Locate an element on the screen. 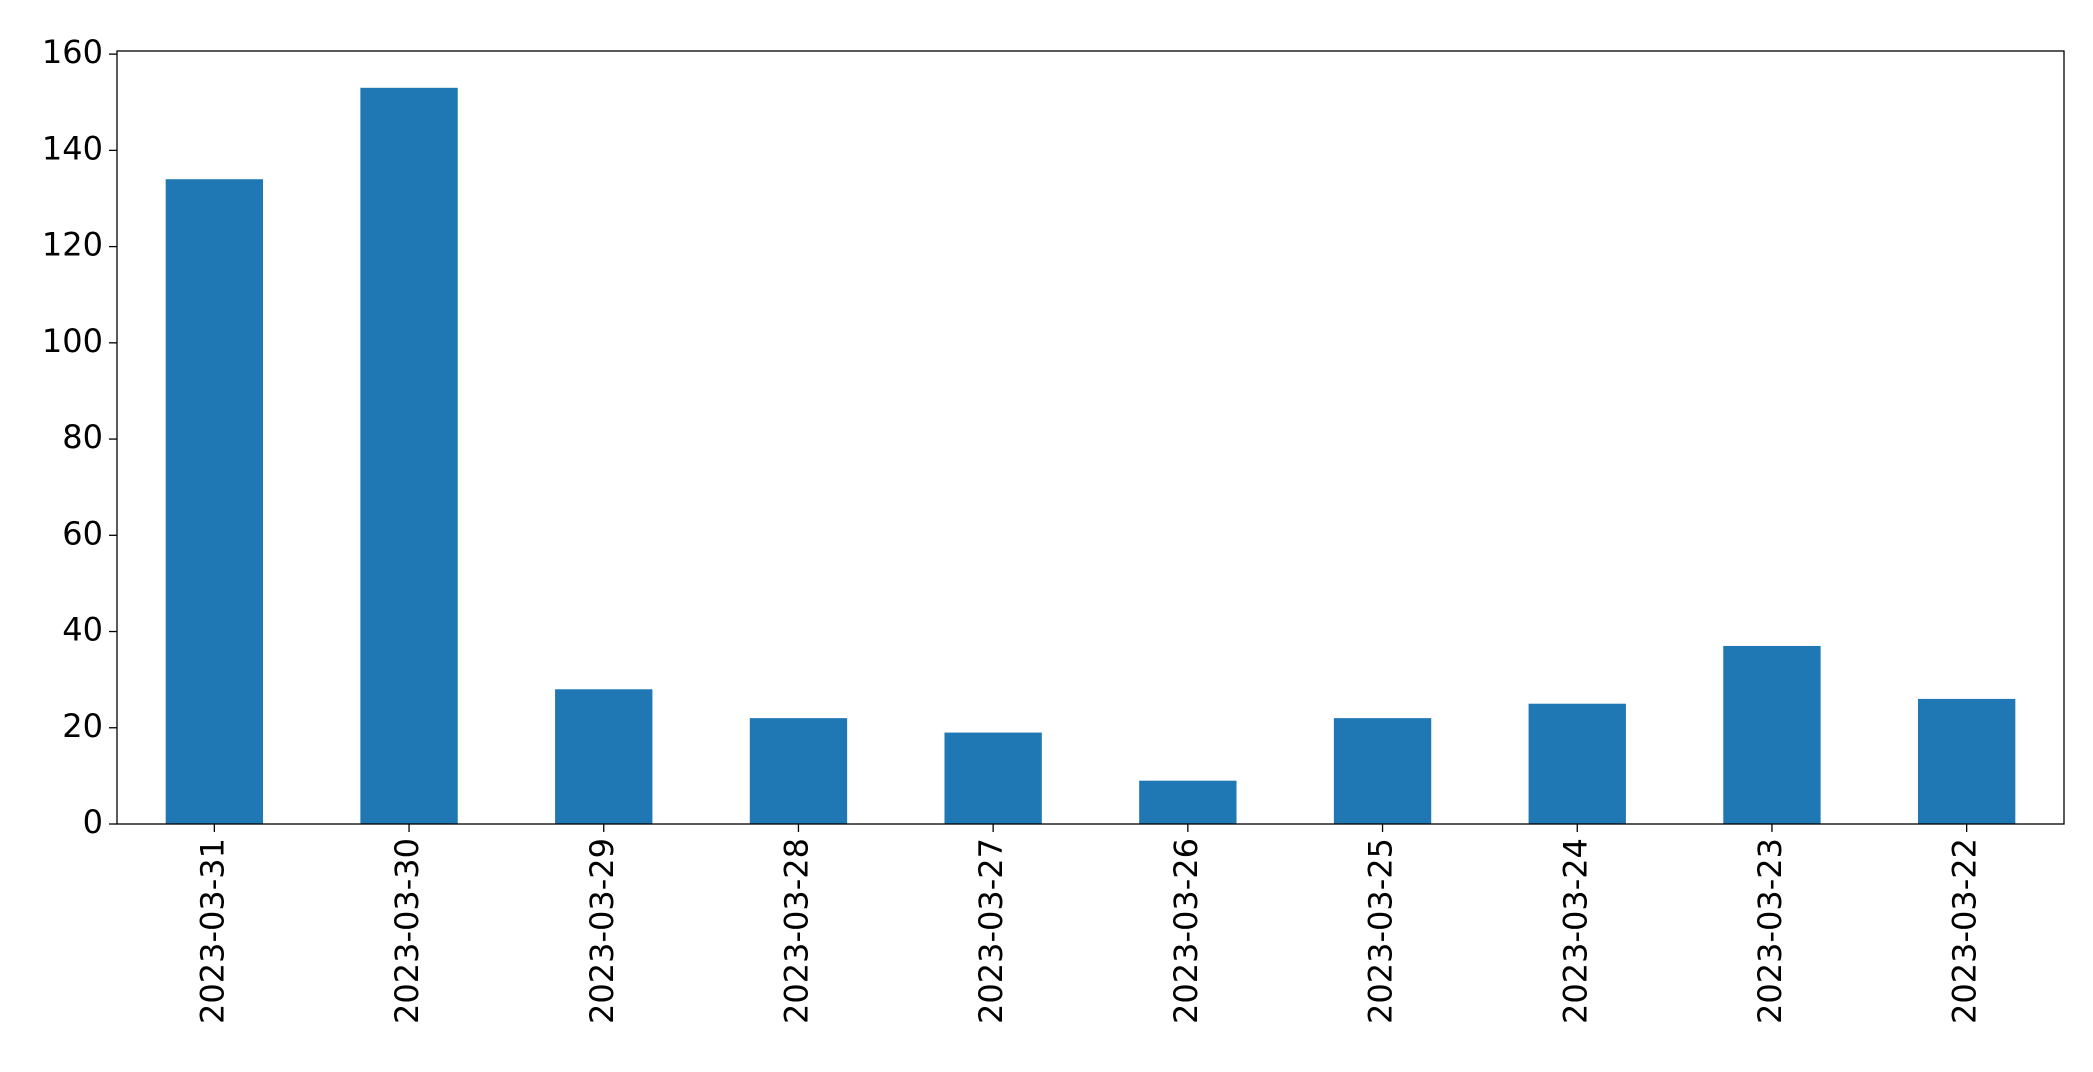  y-tick-label: 80 is located at coordinates (82, 437).